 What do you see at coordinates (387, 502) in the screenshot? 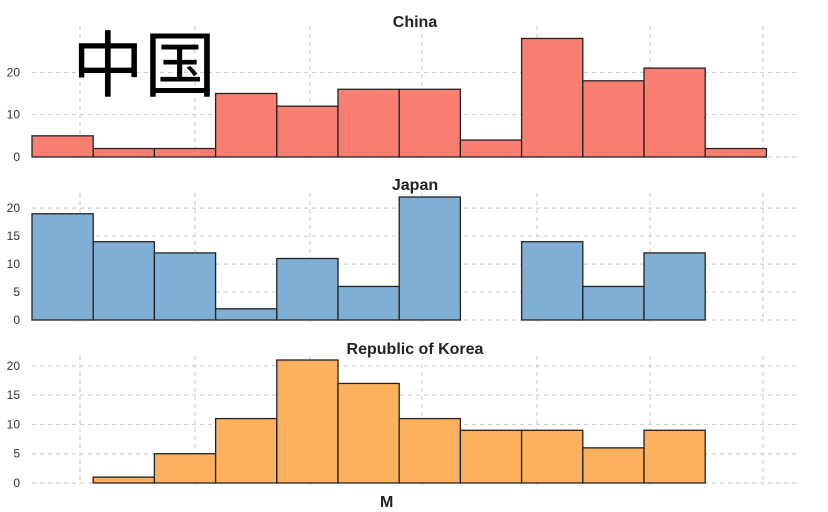
I see `x-axis-label-partial: M` at bounding box center [387, 502].